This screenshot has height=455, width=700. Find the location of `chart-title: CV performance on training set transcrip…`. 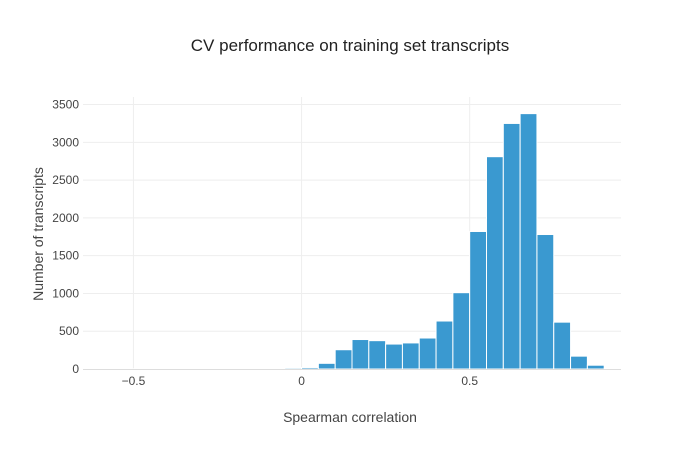

chart-title: CV performance on training set transcrip… is located at coordinates (350, 45).